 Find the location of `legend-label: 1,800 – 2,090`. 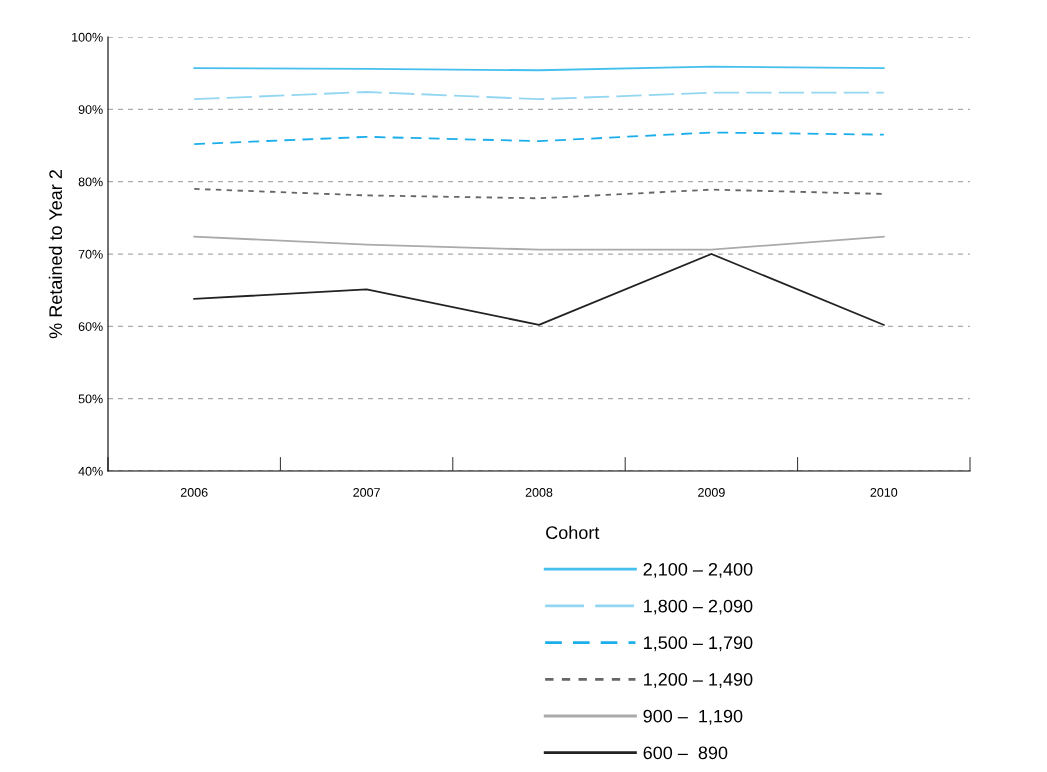

legend-label: 1,800 – 2,090 is located at coordinates (698, 607).